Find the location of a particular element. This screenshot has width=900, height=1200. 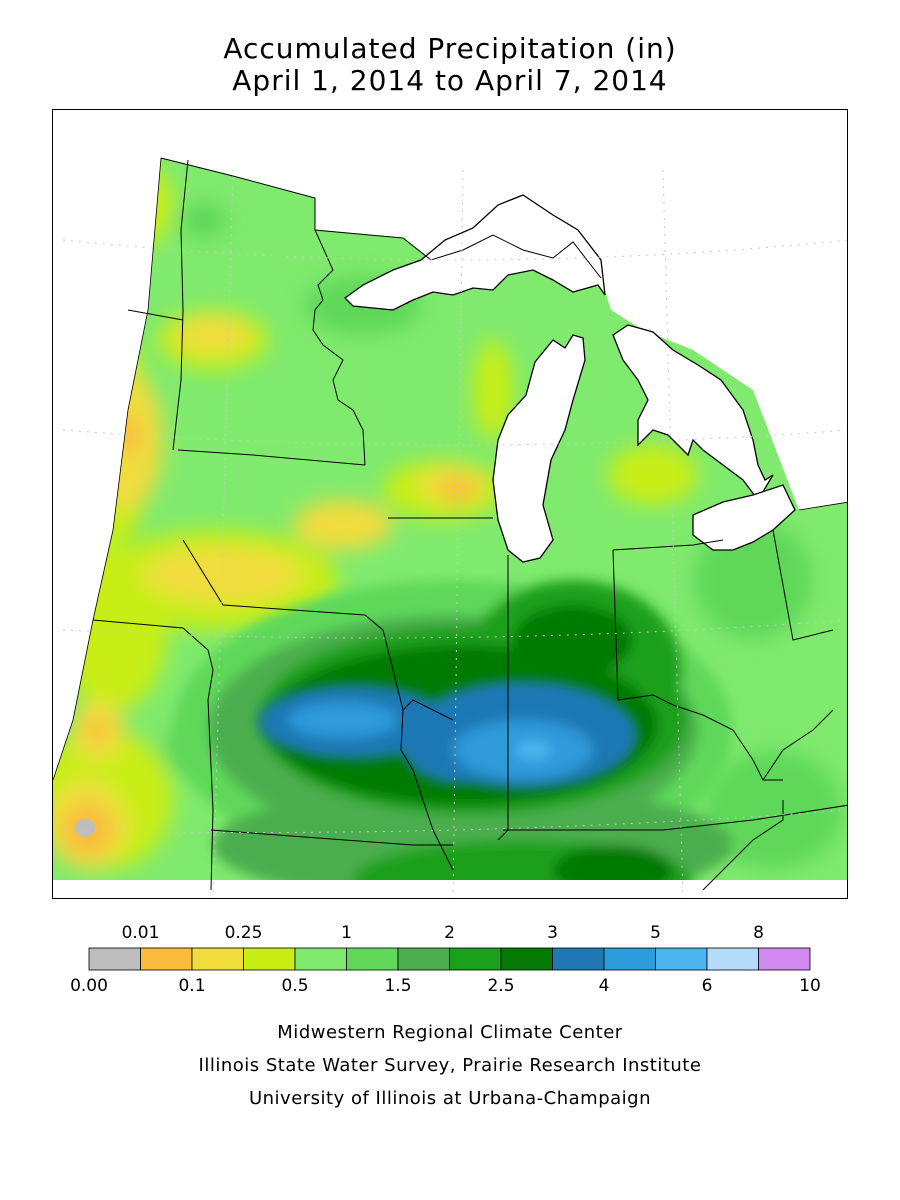

legend-top-label: 5 is located at coordinates (655, 933).